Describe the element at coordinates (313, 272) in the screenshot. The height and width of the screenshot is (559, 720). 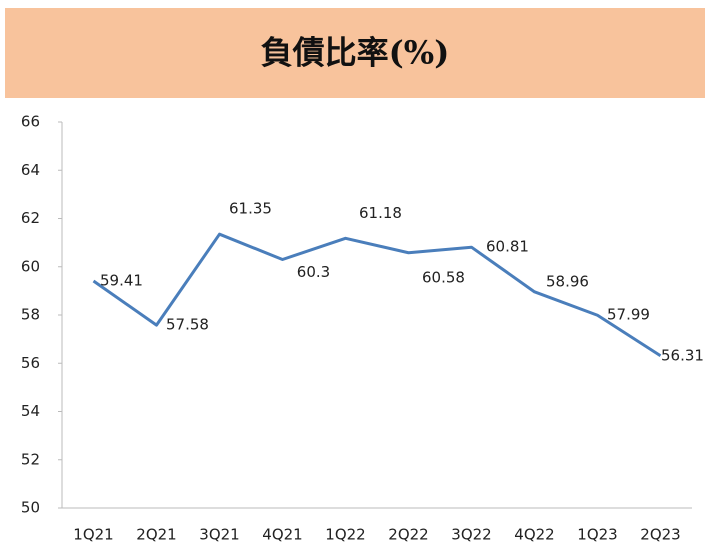
I see `data-label: 60.3` at that location.